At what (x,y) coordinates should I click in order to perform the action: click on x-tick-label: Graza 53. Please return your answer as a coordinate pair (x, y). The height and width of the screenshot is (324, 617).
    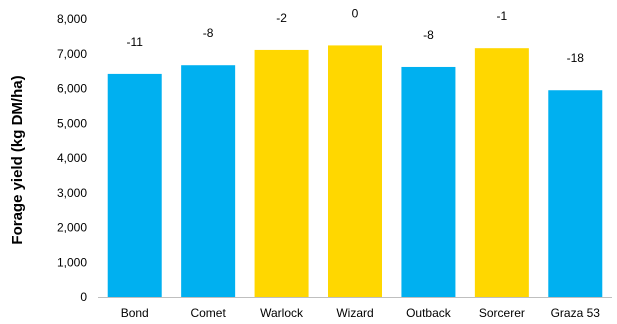
    Looking at the image, I should click on (576, 313).